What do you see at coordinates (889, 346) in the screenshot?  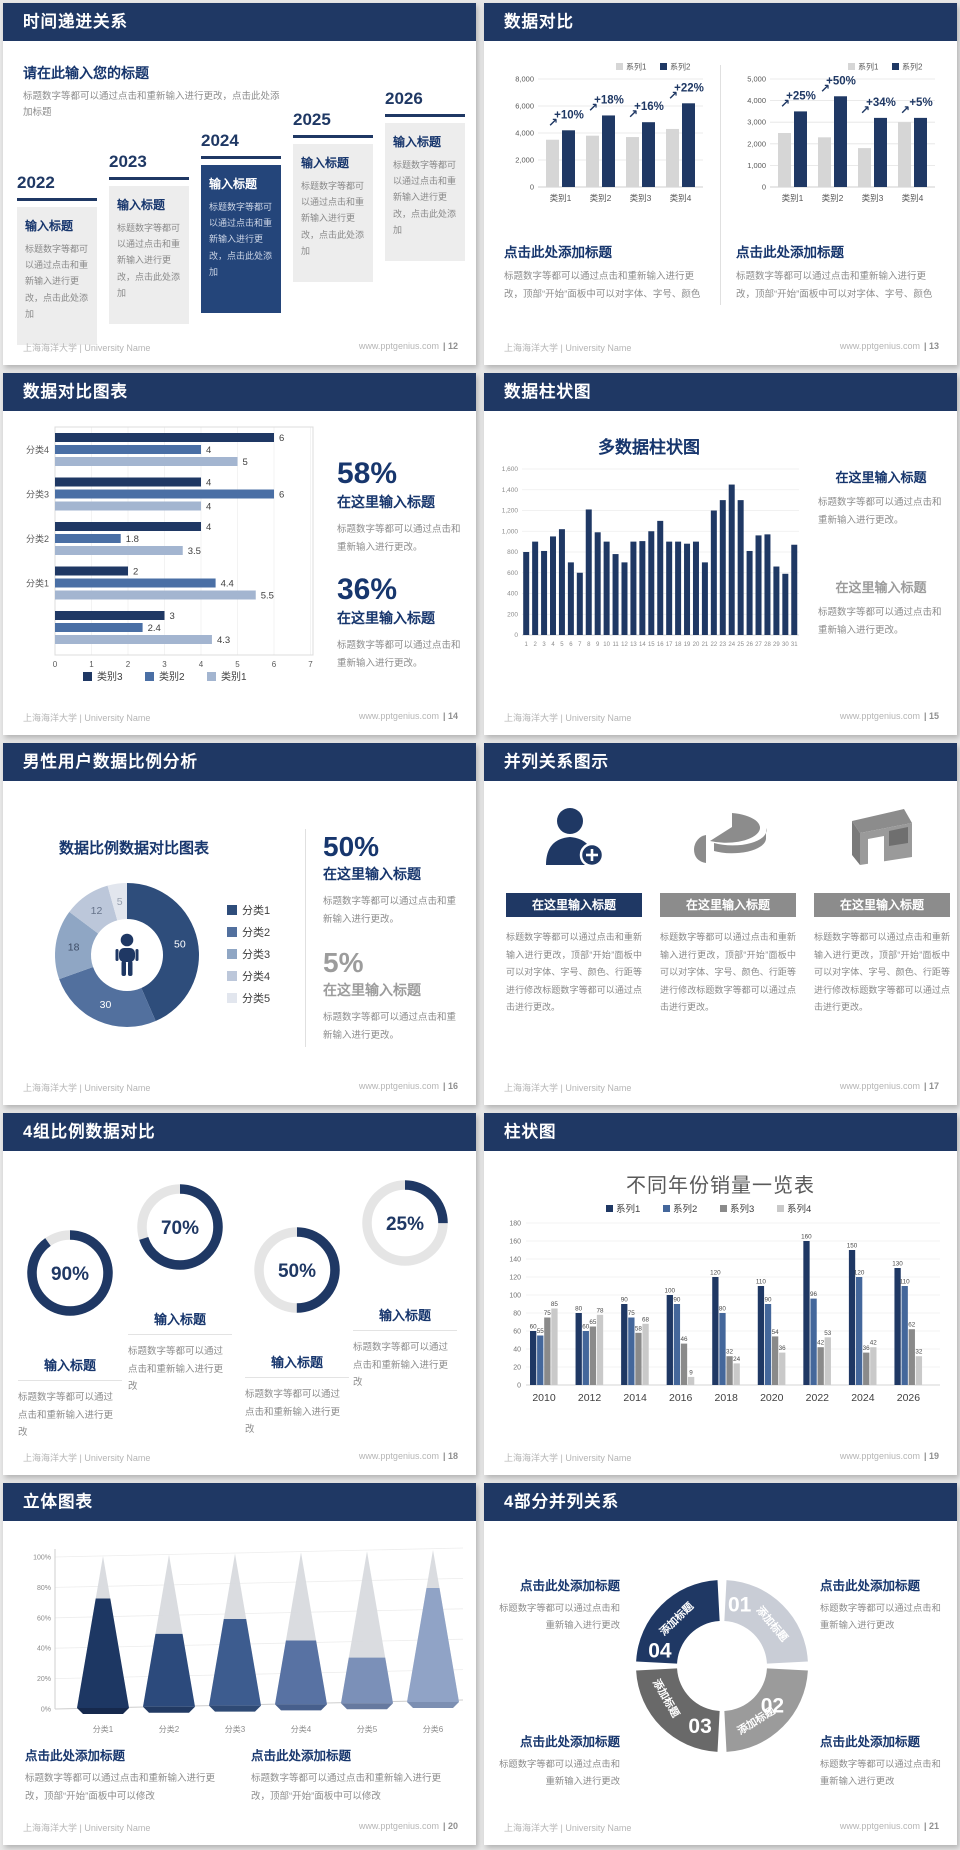 I see `footer-site: www.pptgenius.com | 13` at bounding box center [889, 346].